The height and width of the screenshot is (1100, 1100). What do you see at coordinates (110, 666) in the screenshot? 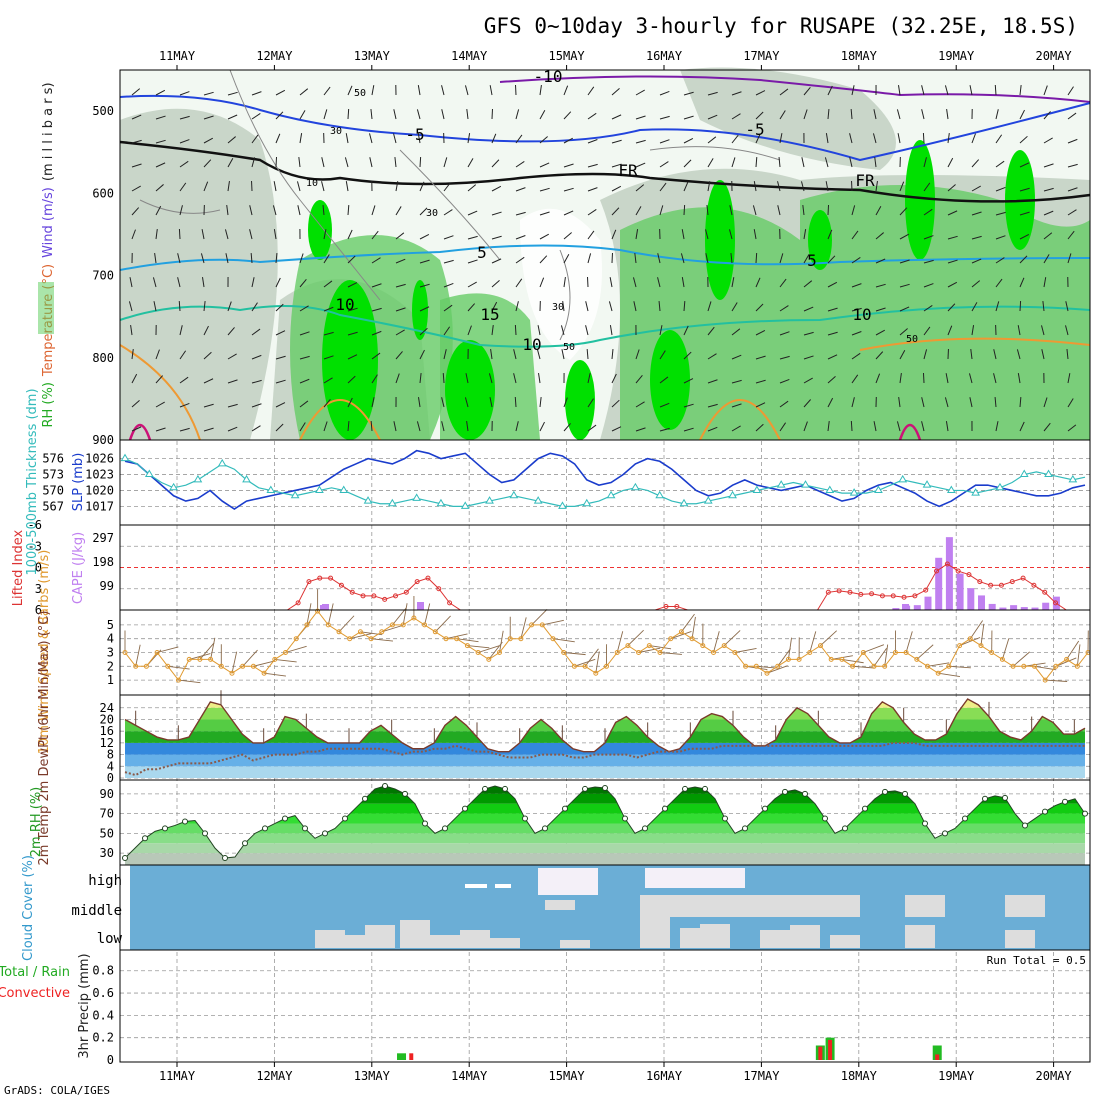
I see `wind-tick-label: 2` at bounding box center [110, 666].